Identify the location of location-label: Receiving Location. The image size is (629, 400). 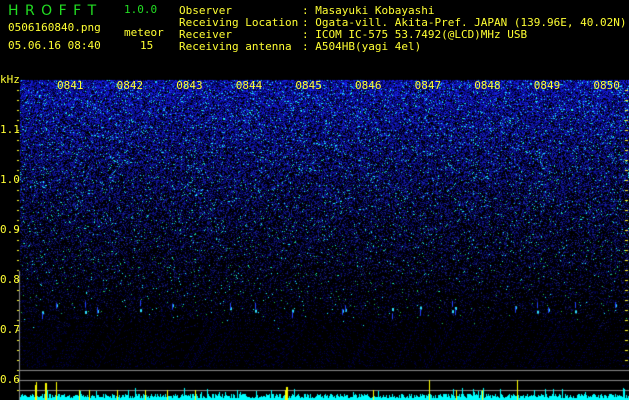
(239, 22).